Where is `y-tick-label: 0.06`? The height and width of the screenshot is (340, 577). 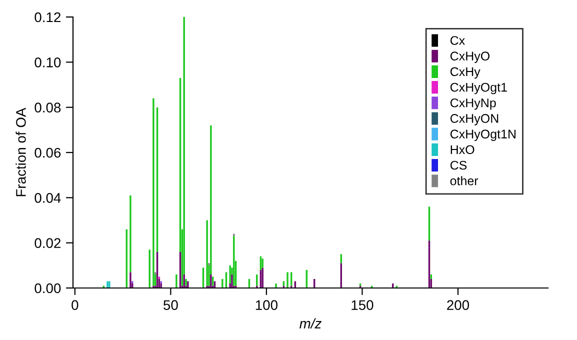
y-tick-label: 0.06 is located at coordinates (47, 153).